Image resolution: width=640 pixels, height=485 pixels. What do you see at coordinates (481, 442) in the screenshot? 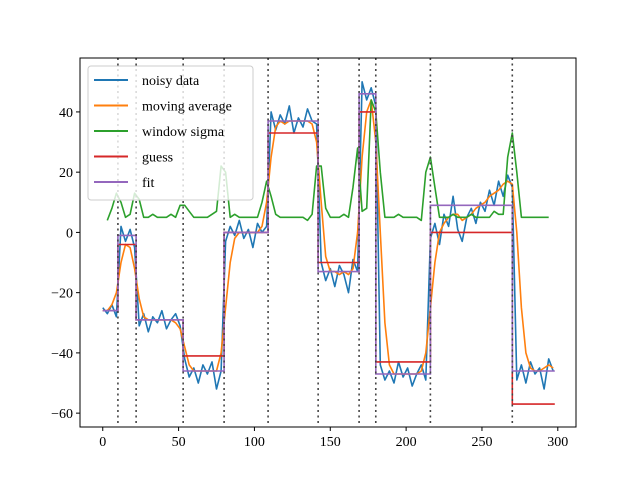
I see `x-tick-label: 250` at bounding box center [481, 442].